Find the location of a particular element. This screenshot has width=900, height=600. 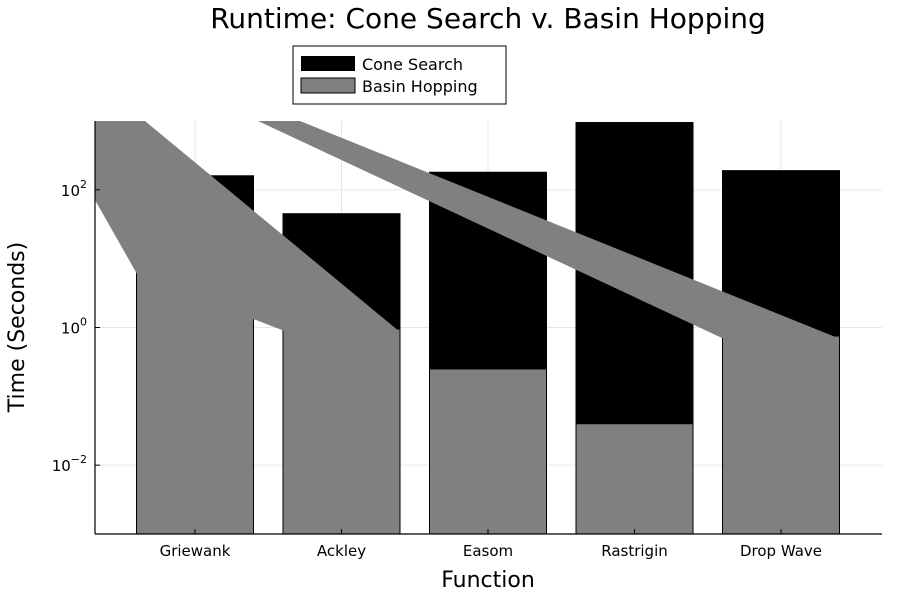

legend: Cone Search Basin Hopping is located at coordinates (399, 75).